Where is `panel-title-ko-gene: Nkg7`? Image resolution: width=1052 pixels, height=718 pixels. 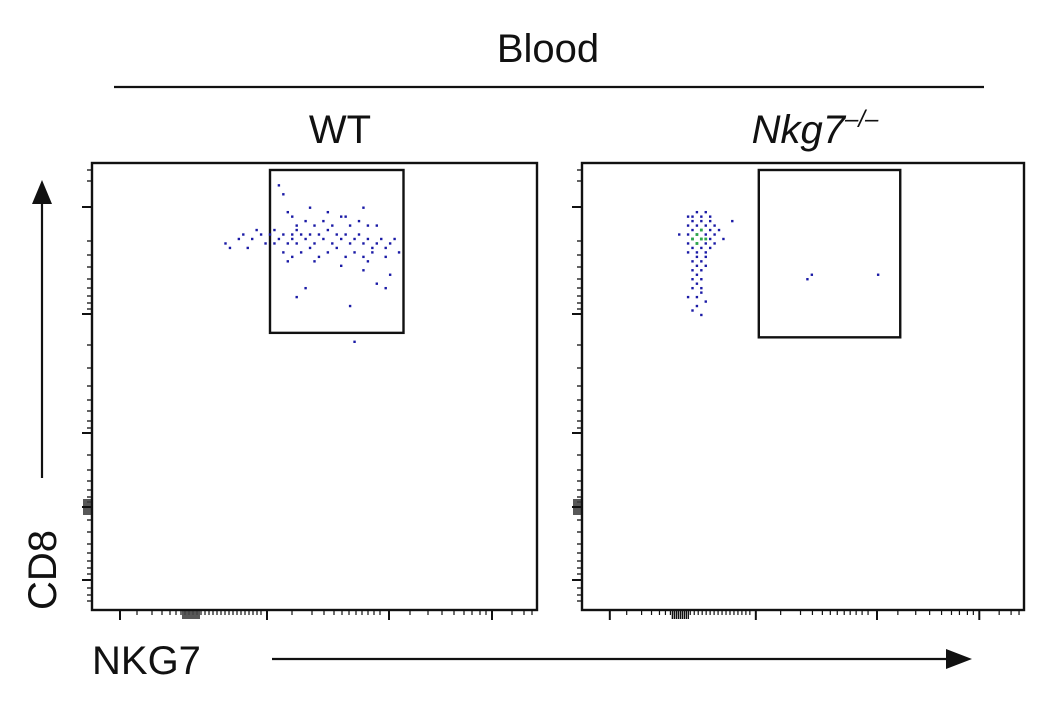 panel-title-ko-gene: Nkg7 is located at coordinates (799, 130).